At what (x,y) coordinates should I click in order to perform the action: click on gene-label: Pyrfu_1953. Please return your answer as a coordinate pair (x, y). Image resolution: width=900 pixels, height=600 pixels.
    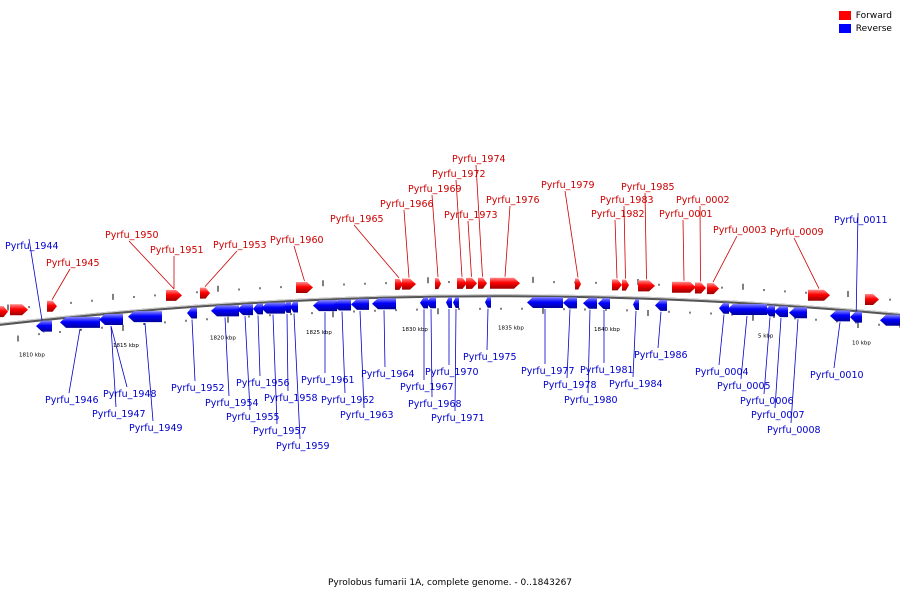
    Looking at the image, I should click on (240, 245).